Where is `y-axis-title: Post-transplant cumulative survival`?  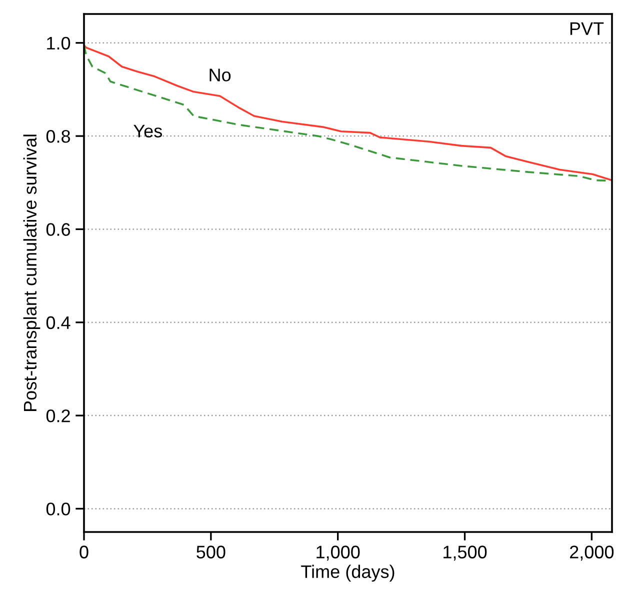
y-axis-title: Post-transplant cumulative survival is located at coordinates (31, 272).